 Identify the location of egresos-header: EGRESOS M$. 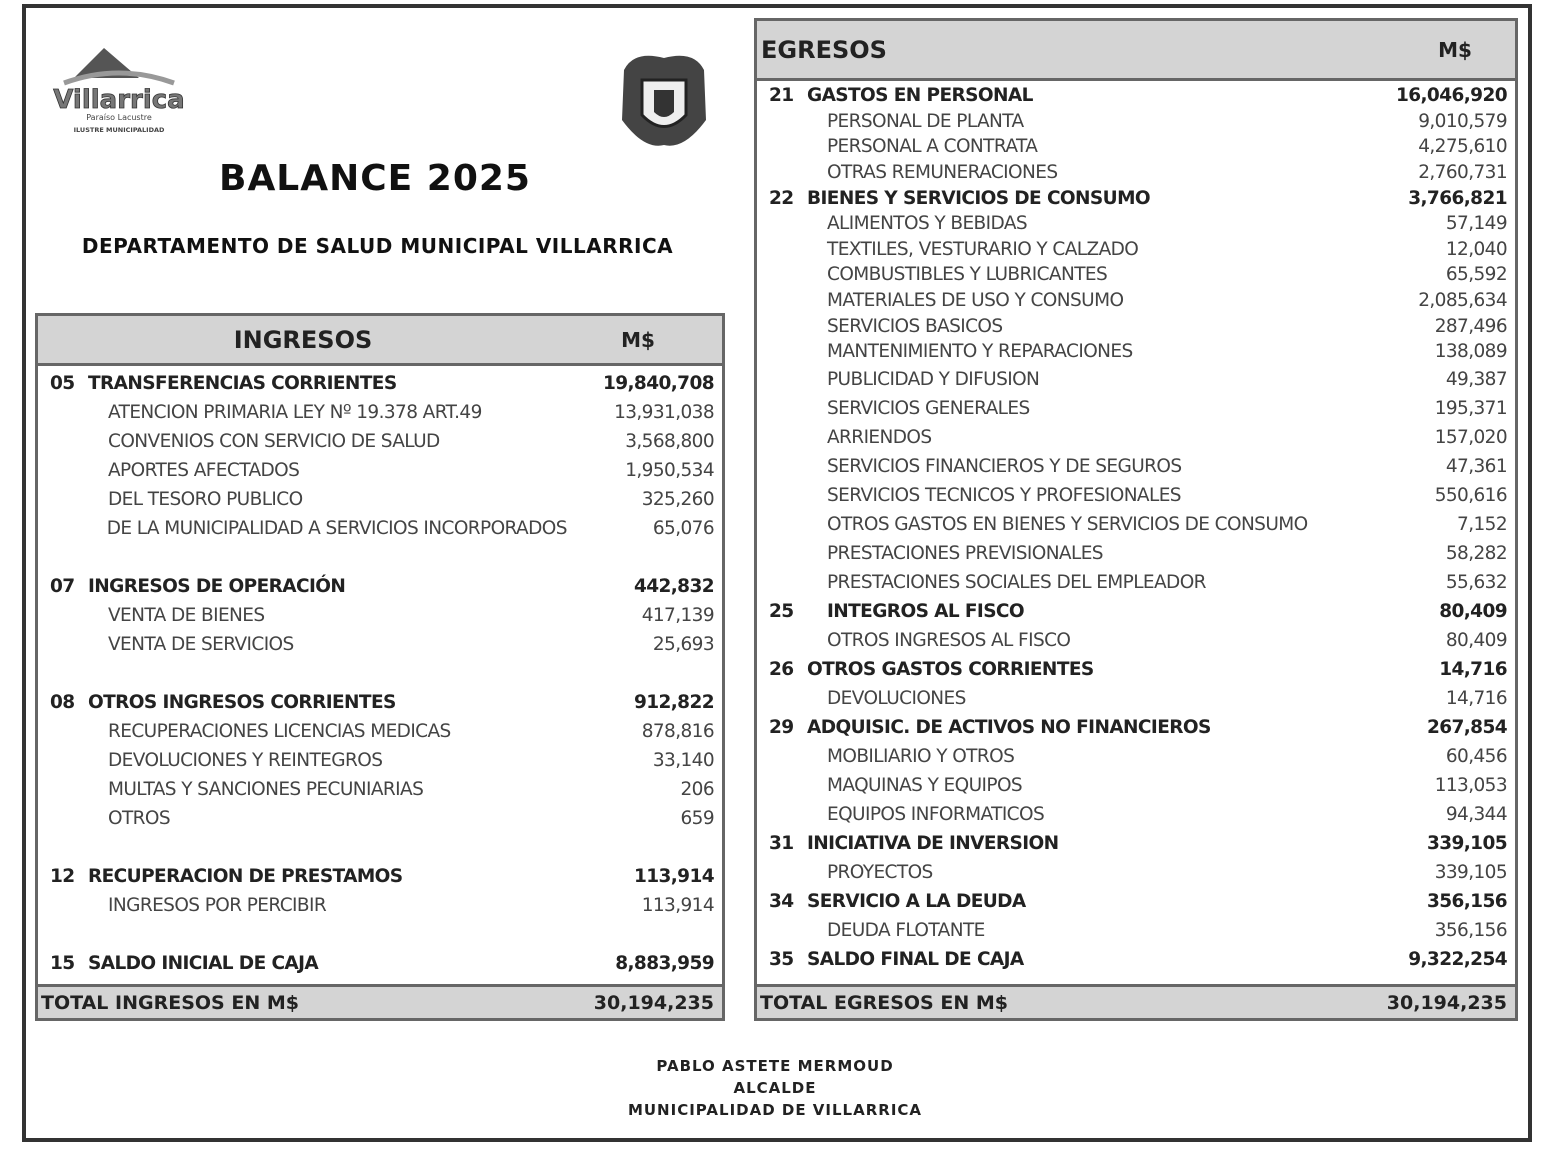
(1136, 51).